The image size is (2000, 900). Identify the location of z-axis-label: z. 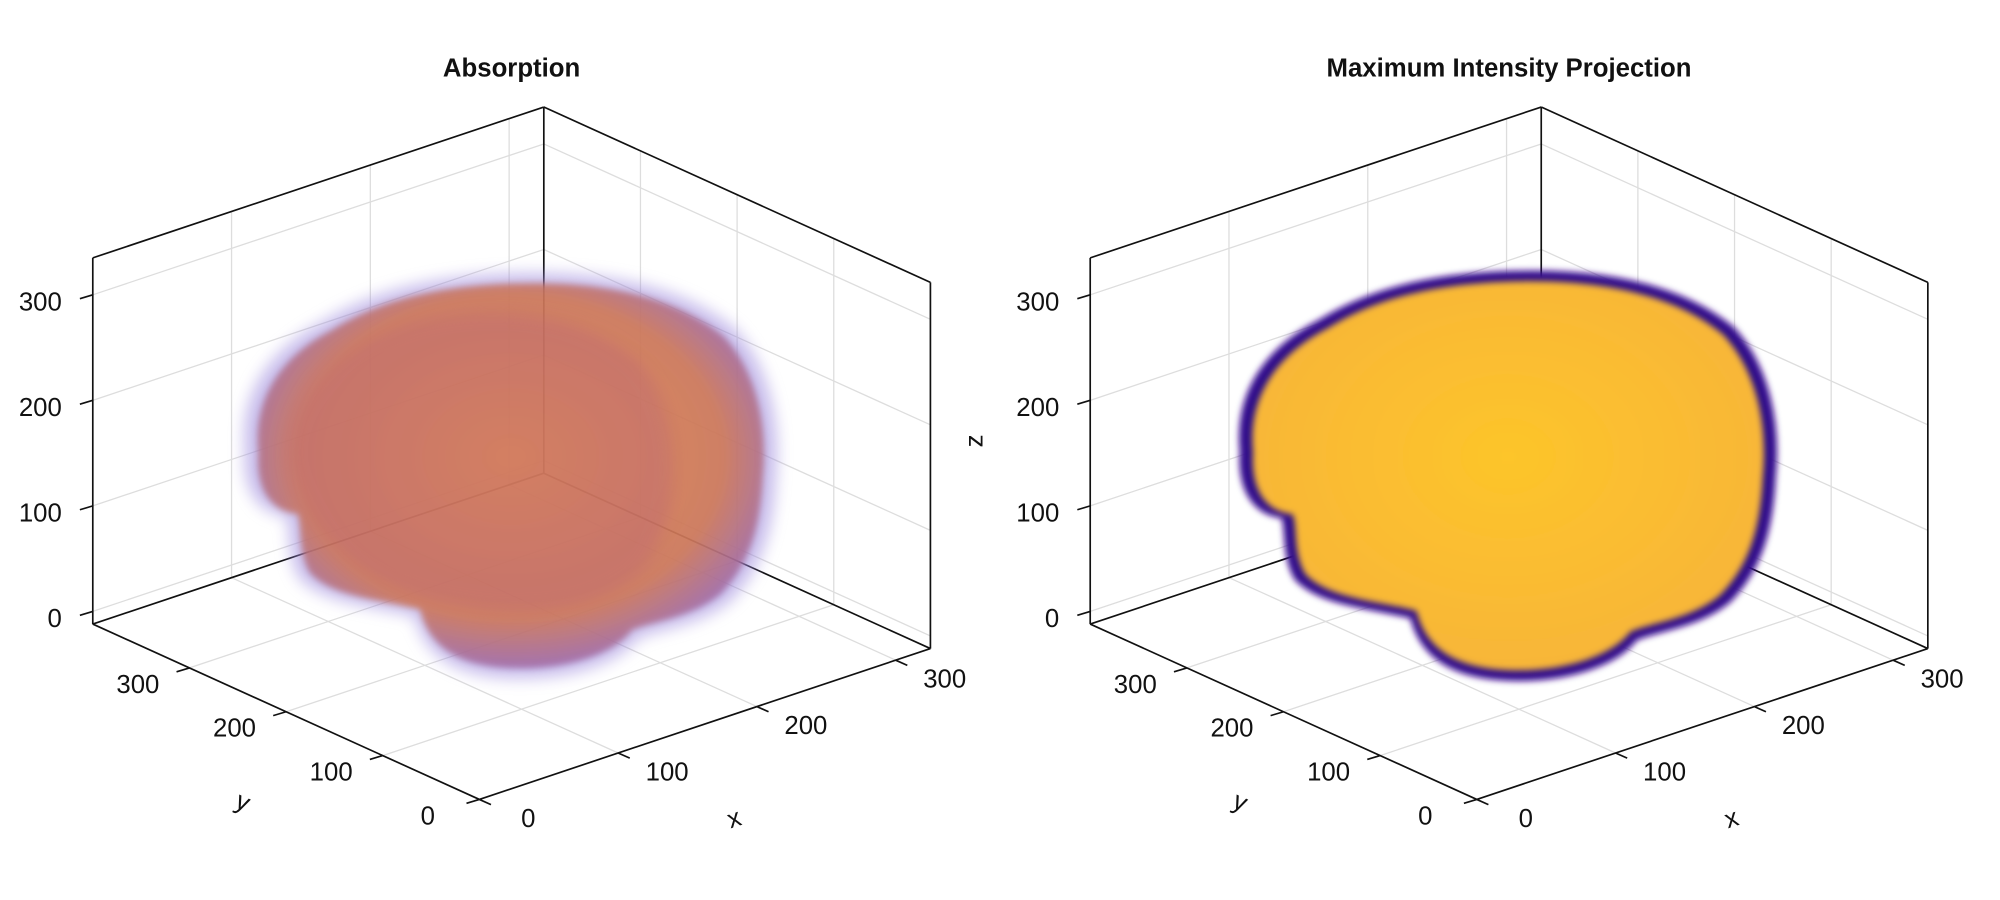
(974, 441).